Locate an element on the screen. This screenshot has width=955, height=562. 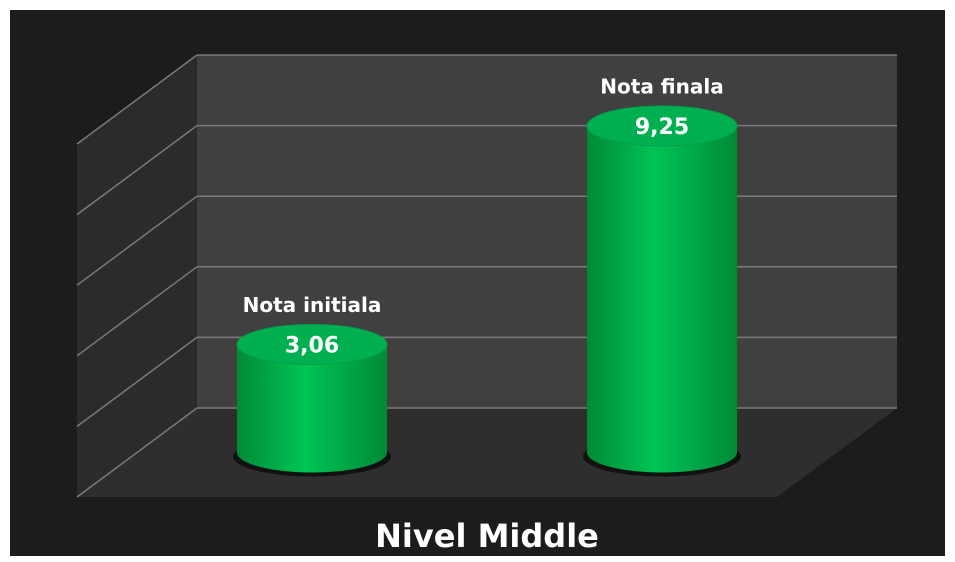
category-label: Nota initiala is located at coordinates (312, 305).